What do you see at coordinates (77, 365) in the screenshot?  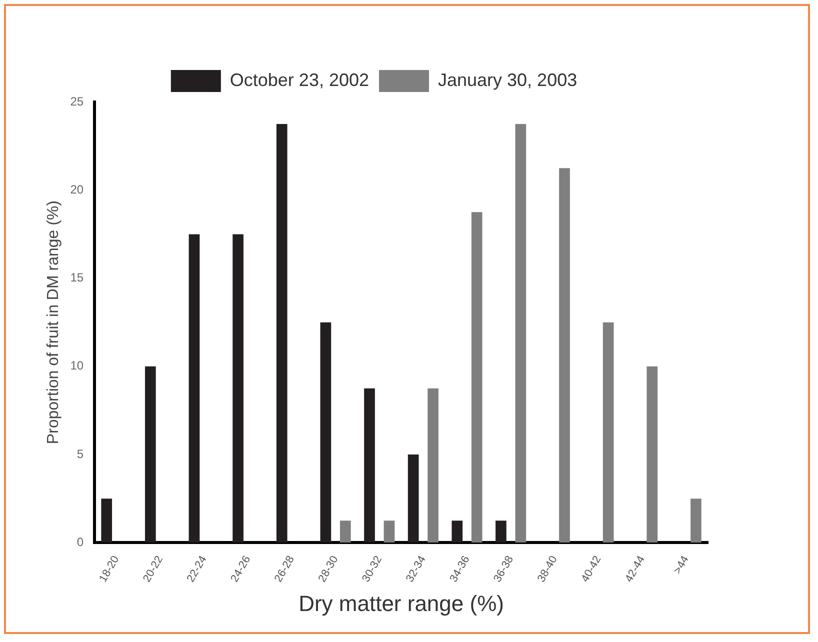 I see `y-tick-label: 10` at bounding box center [77, 365].